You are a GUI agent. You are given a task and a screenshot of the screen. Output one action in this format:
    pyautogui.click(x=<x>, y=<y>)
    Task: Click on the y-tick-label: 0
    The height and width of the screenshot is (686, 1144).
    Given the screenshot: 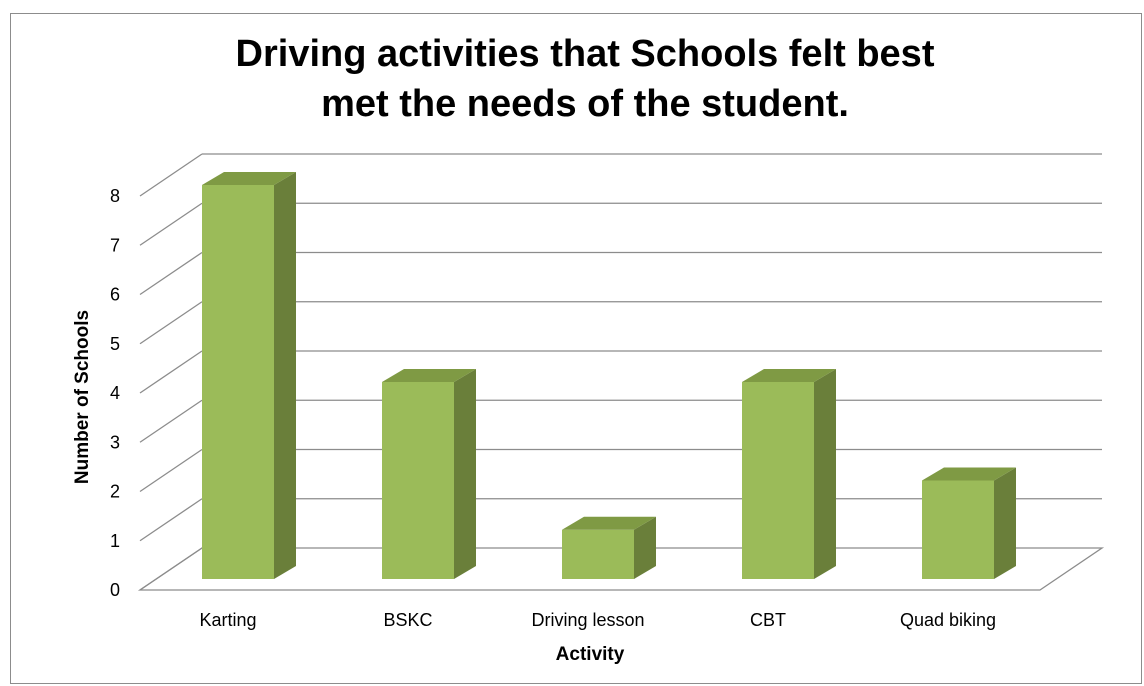 What is the action you would take?
    pyautogui.click(x=115, y=590)
    